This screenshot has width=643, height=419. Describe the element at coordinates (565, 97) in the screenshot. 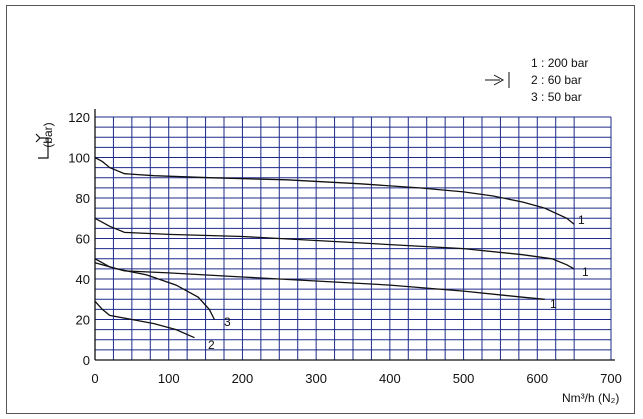

I see `legend-value-3: 50 bar` at that location.